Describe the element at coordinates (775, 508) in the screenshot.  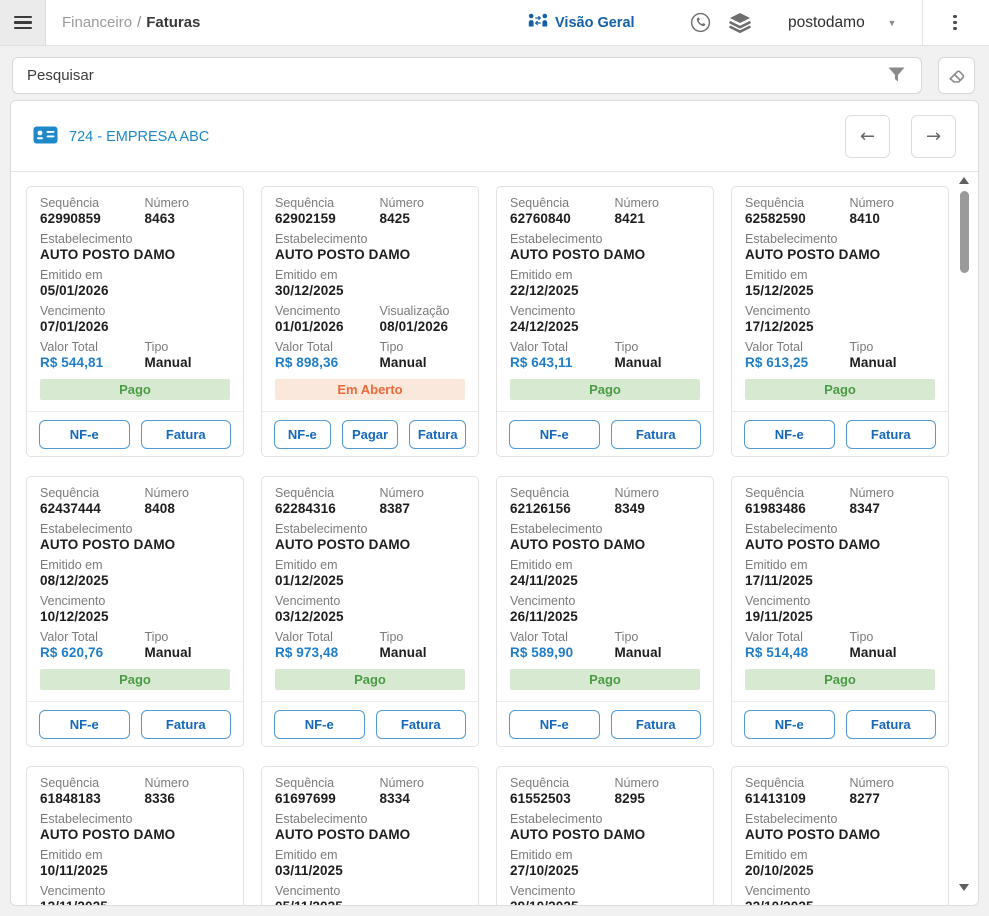
I see `sequencia-value: 61983486` at that location.